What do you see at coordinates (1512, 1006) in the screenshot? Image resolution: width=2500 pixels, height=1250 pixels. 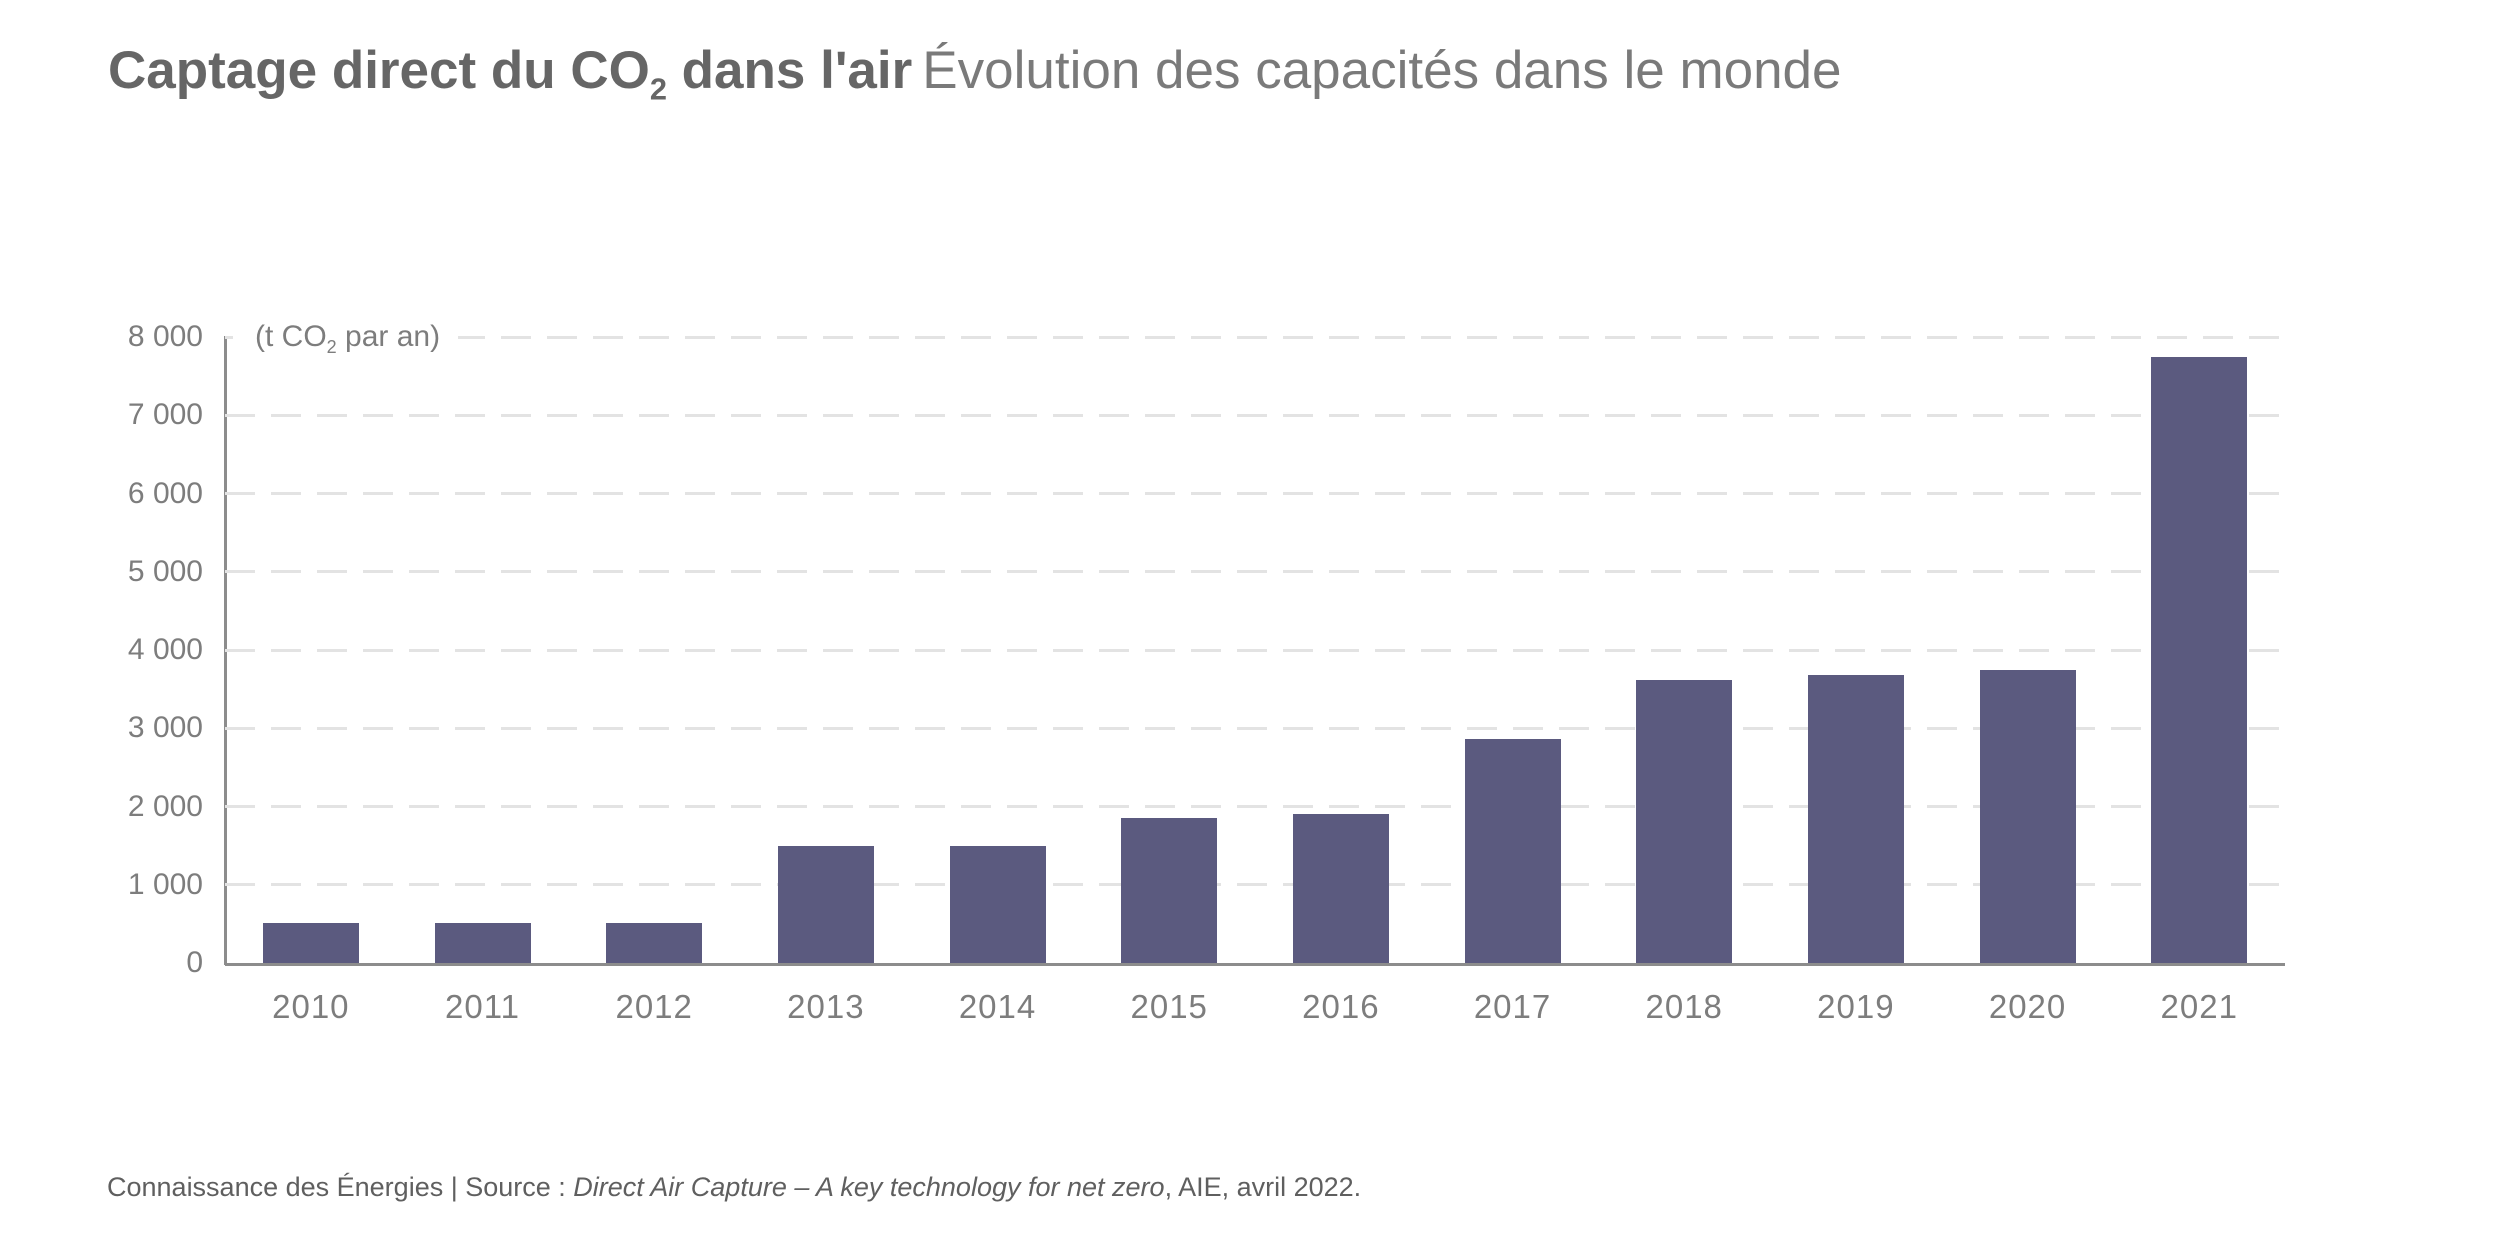 I see `x-tick-label-2017: 2017` at bounding box center [1512, 1006].